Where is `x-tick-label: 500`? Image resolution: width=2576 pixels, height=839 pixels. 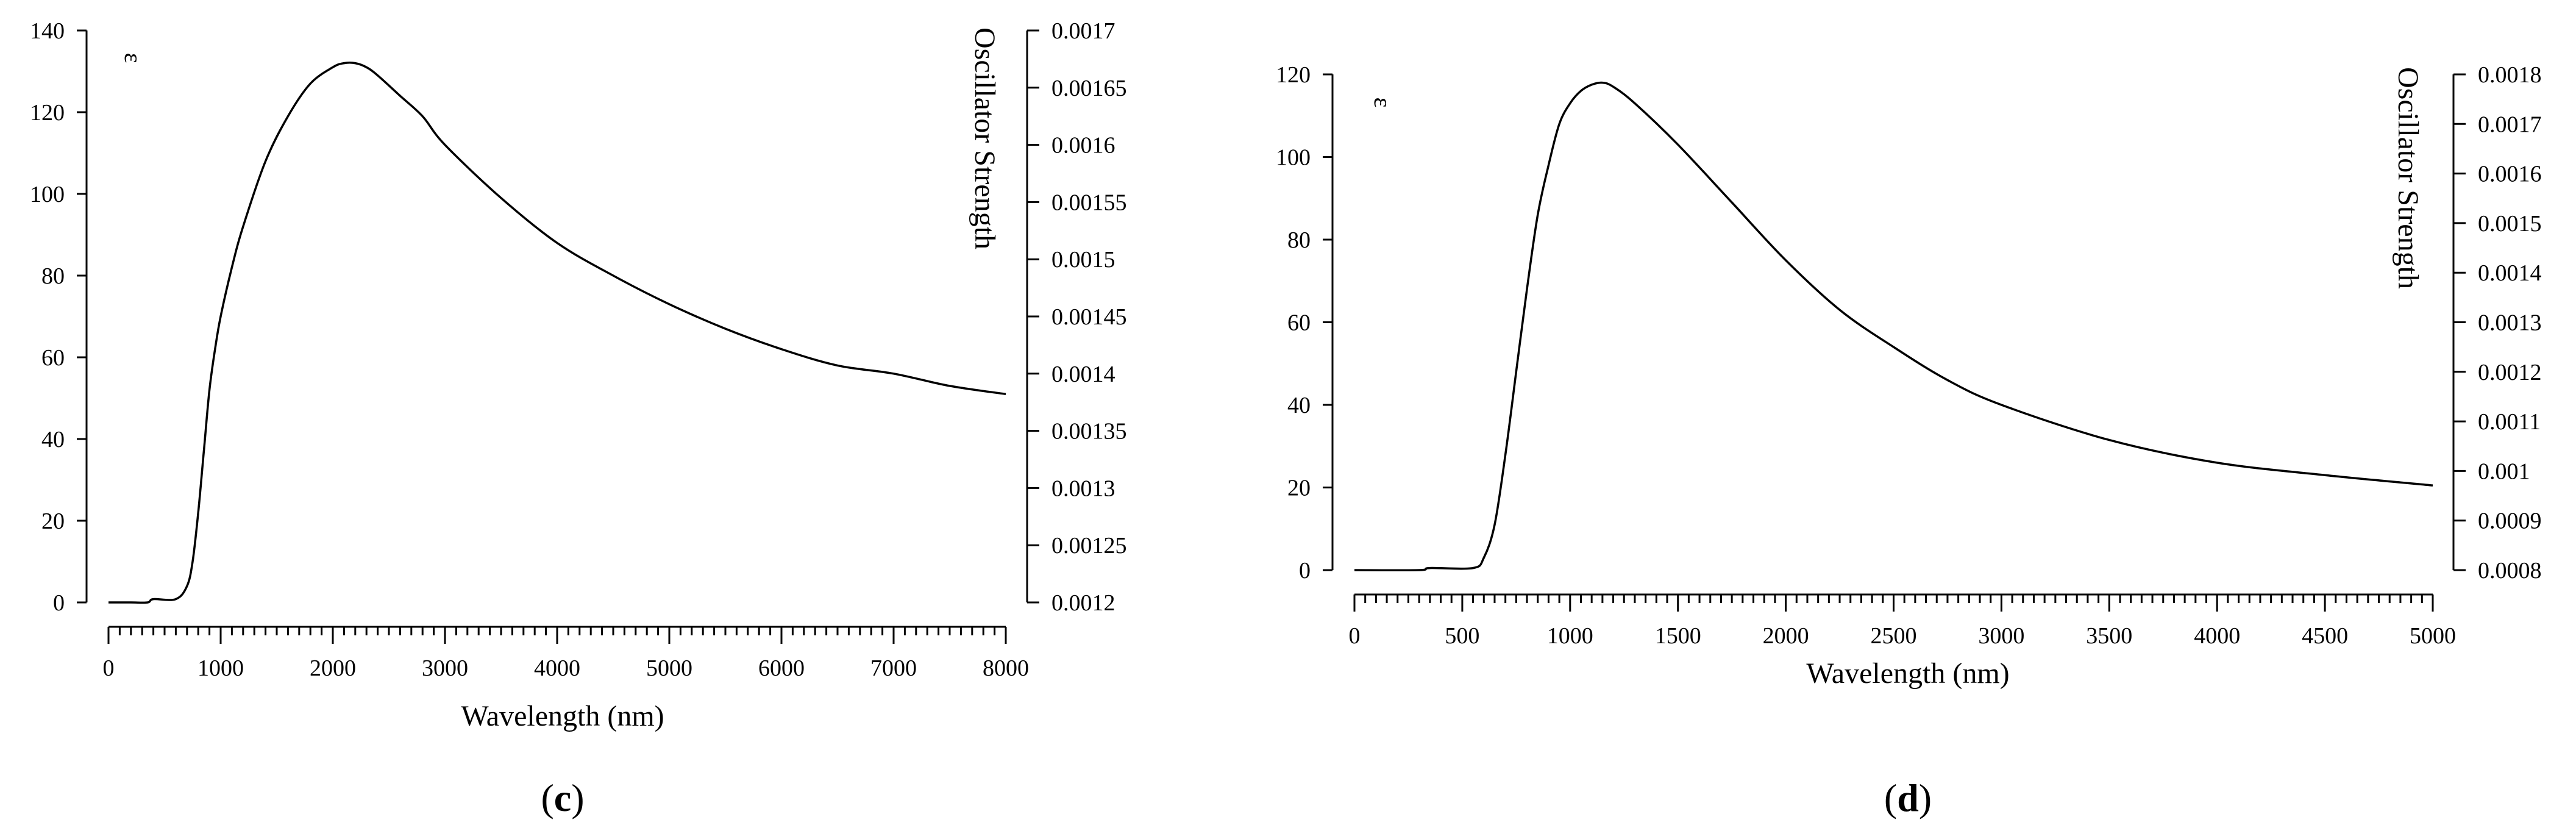 x-tick-label: 500 is located at coordinates (1462, 636).